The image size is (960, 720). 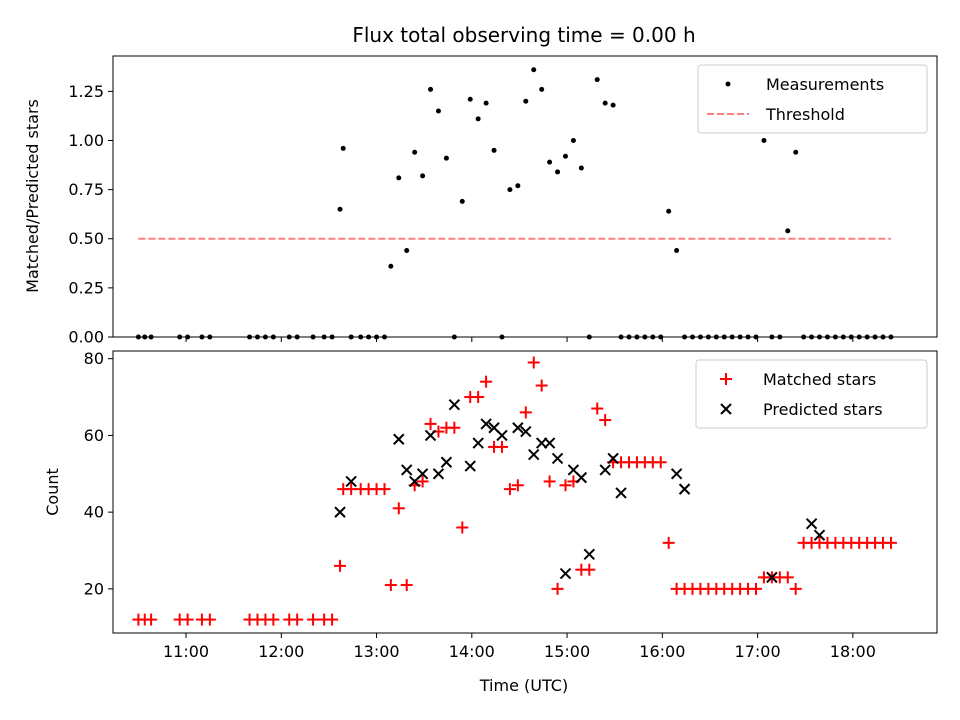 I want to click on ratio-y-axis-label: Matched/Predicted stars, so click(x=32, y=196).